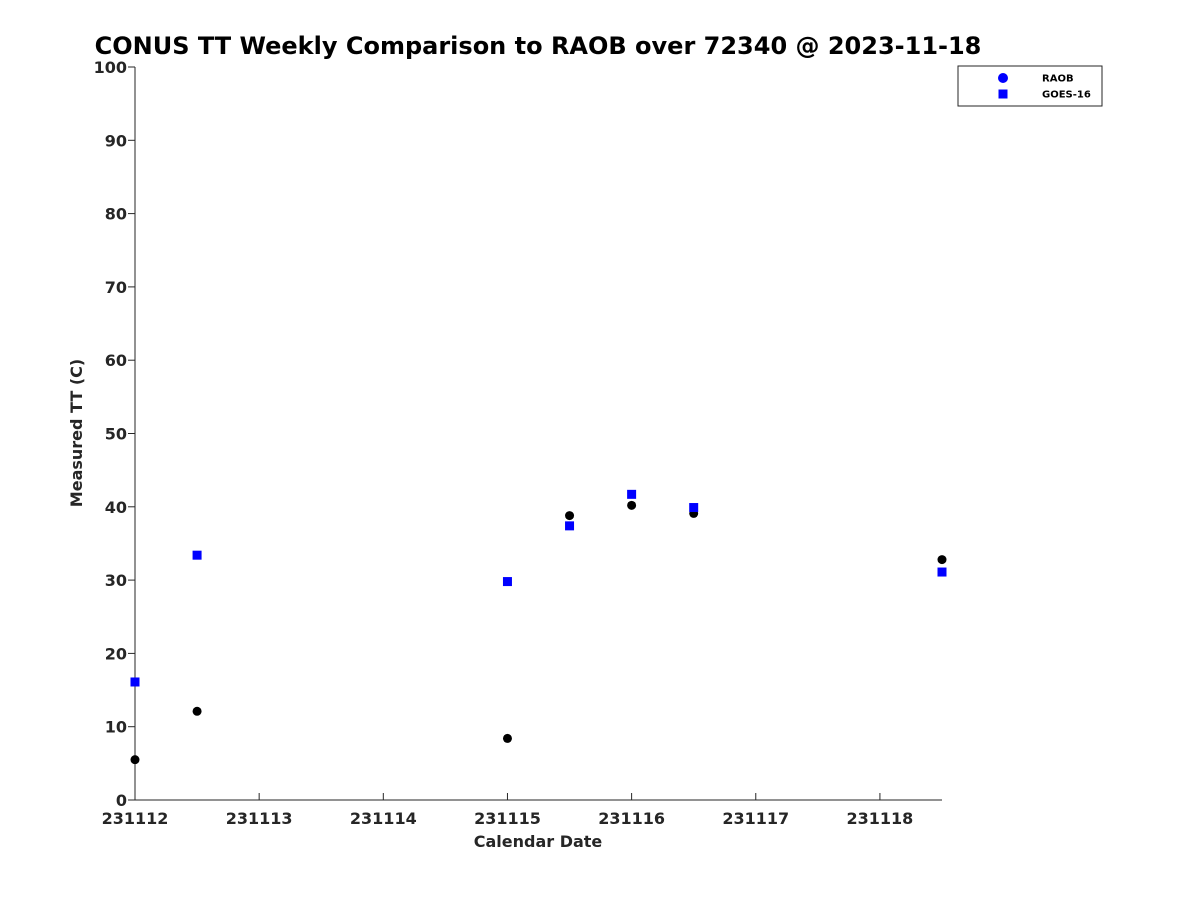 This screenshot has height=900, width=1200. I want to click on x-tick-label: 231116, so click(631, 818).